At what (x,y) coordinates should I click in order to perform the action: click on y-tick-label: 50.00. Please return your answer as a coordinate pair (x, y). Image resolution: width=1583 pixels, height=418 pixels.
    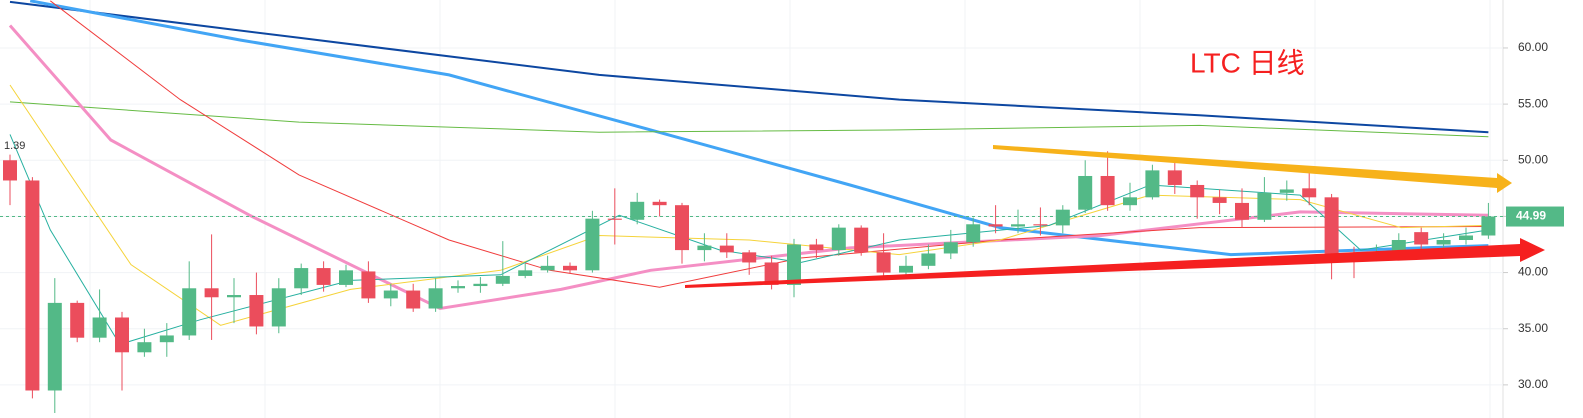
    Looking at the image, I should click on (1533, 159).